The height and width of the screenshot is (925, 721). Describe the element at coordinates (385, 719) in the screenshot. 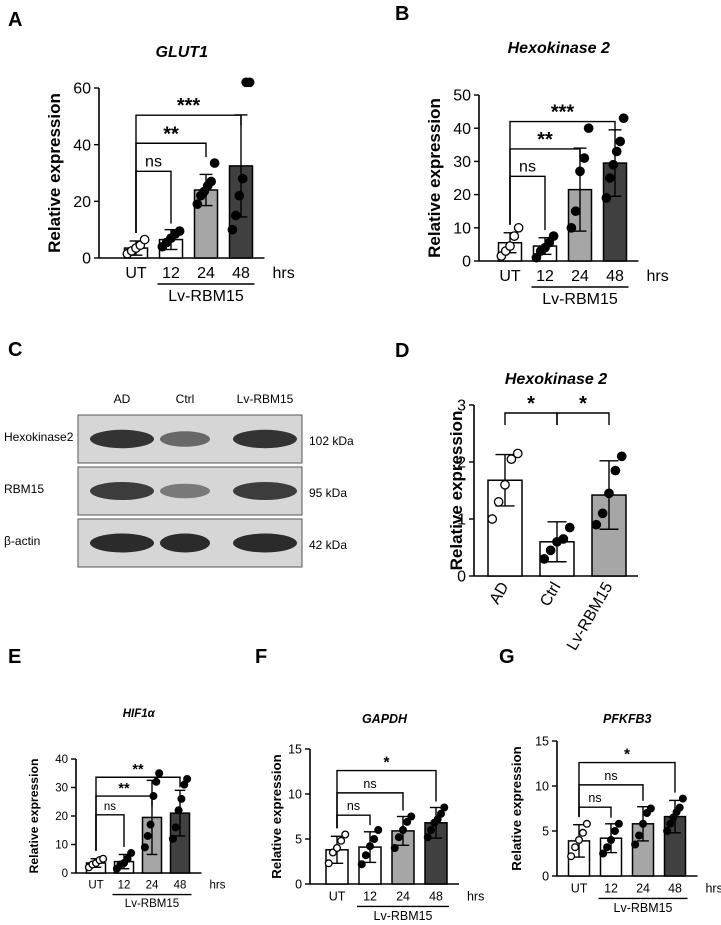

I see `chart-title: GAPDH` at that location.